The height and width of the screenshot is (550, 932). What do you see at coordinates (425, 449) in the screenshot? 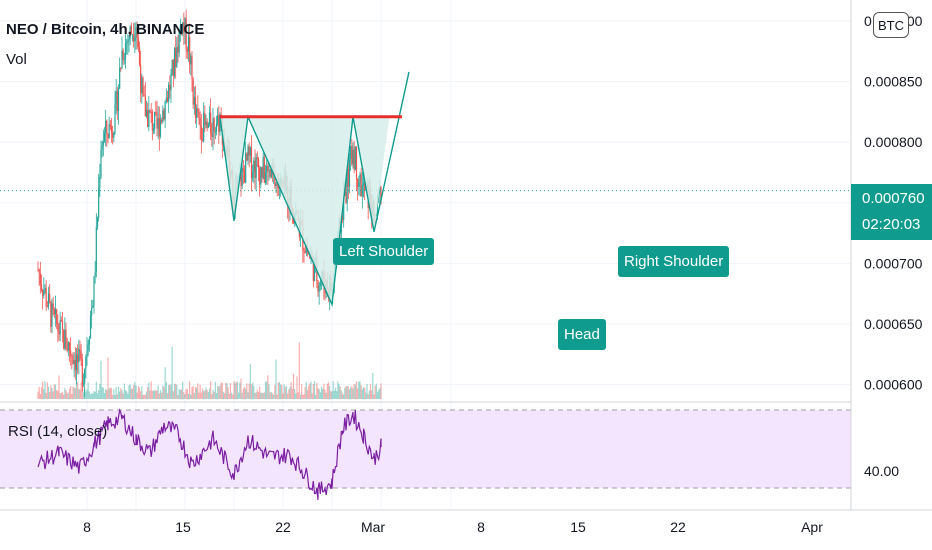
I see `rsi-band` at bounding box center [425, 449].